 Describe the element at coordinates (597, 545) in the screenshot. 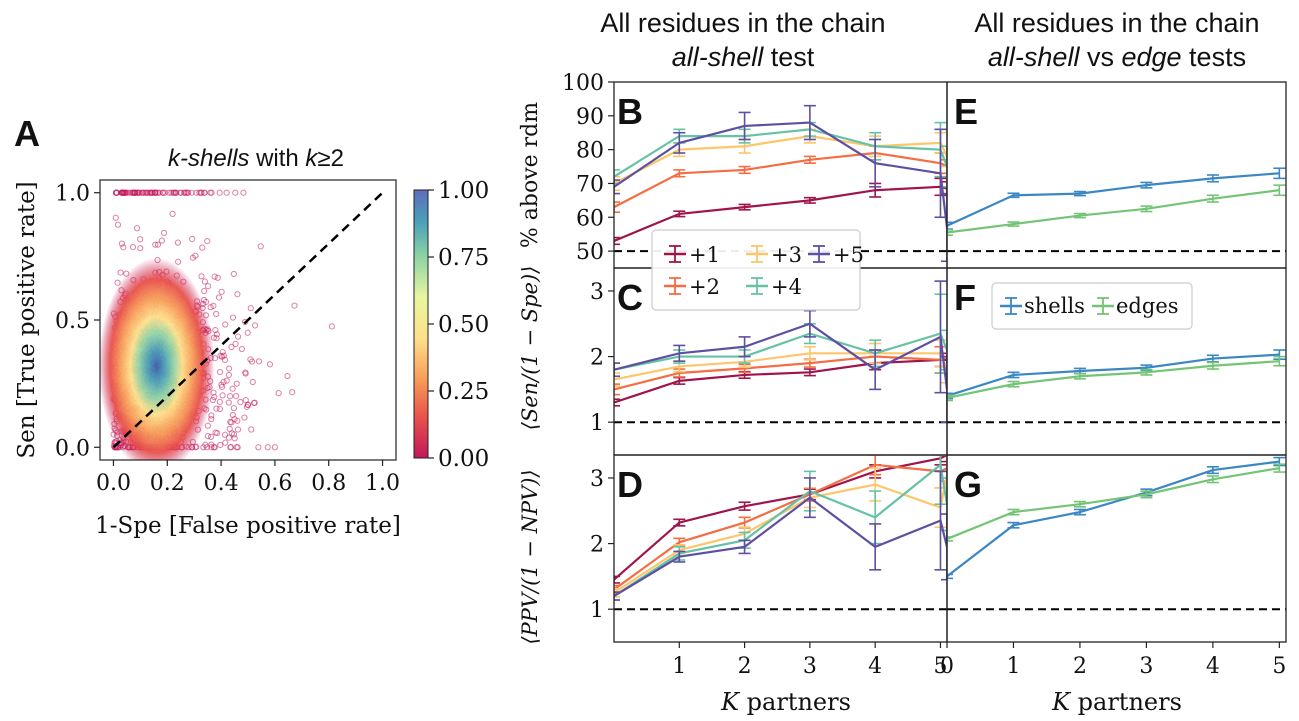

I see `panel-d-ytick-label: 2` at that location.